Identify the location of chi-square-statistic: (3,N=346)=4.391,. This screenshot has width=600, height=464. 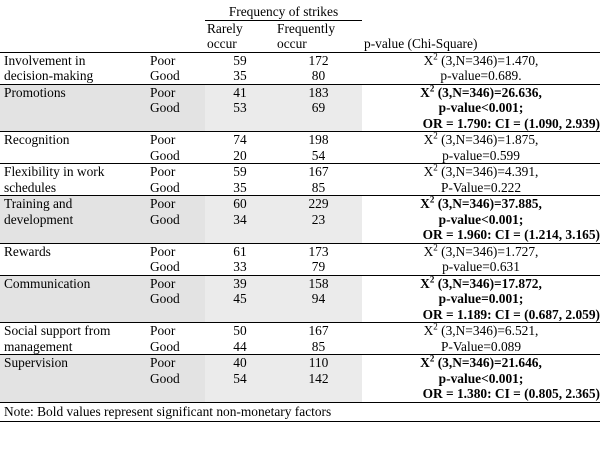
(490, 171).